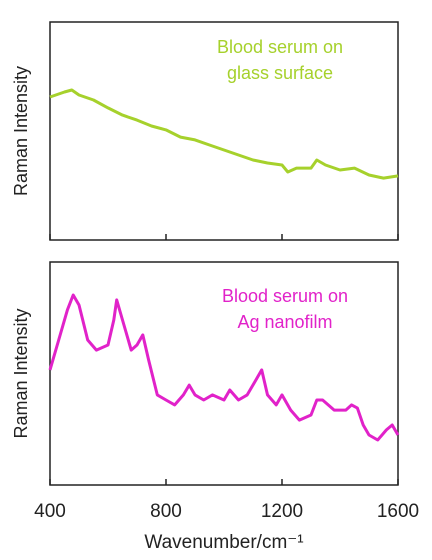 The width and height of the screenshot is (432, 560). Describe the element at coordinates (224, 134) in the screenshot. I see `line` at that location.